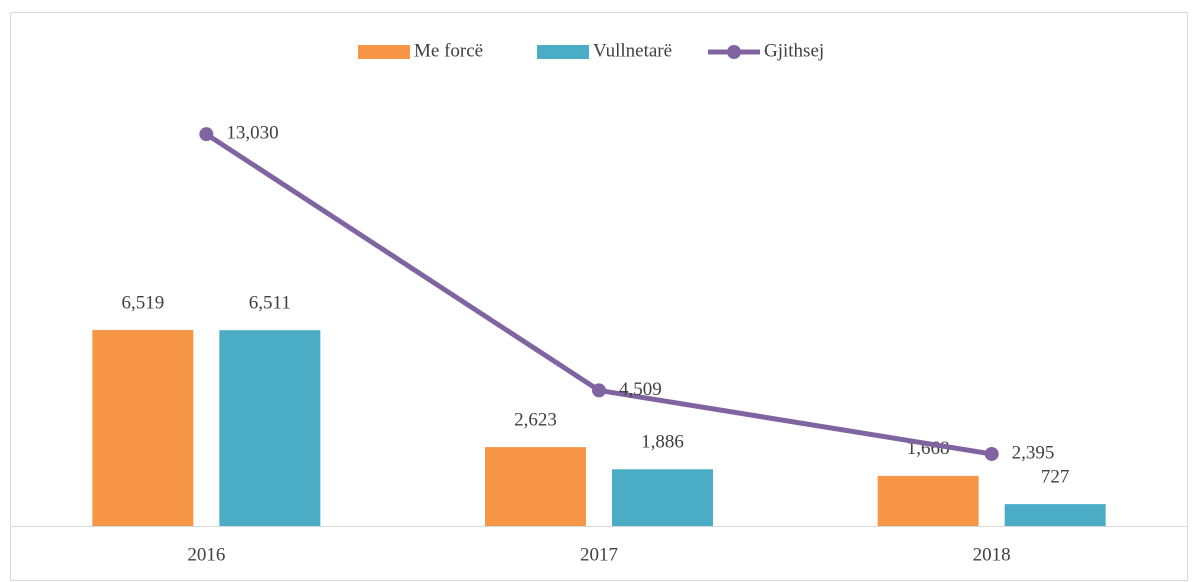 Image resolution: width=1198 pixels, height=582 pixels. What do you see at coordinates (640, 389) in the screenshot?
I see `data-label: 4,509` at bounding box center [640, 389].